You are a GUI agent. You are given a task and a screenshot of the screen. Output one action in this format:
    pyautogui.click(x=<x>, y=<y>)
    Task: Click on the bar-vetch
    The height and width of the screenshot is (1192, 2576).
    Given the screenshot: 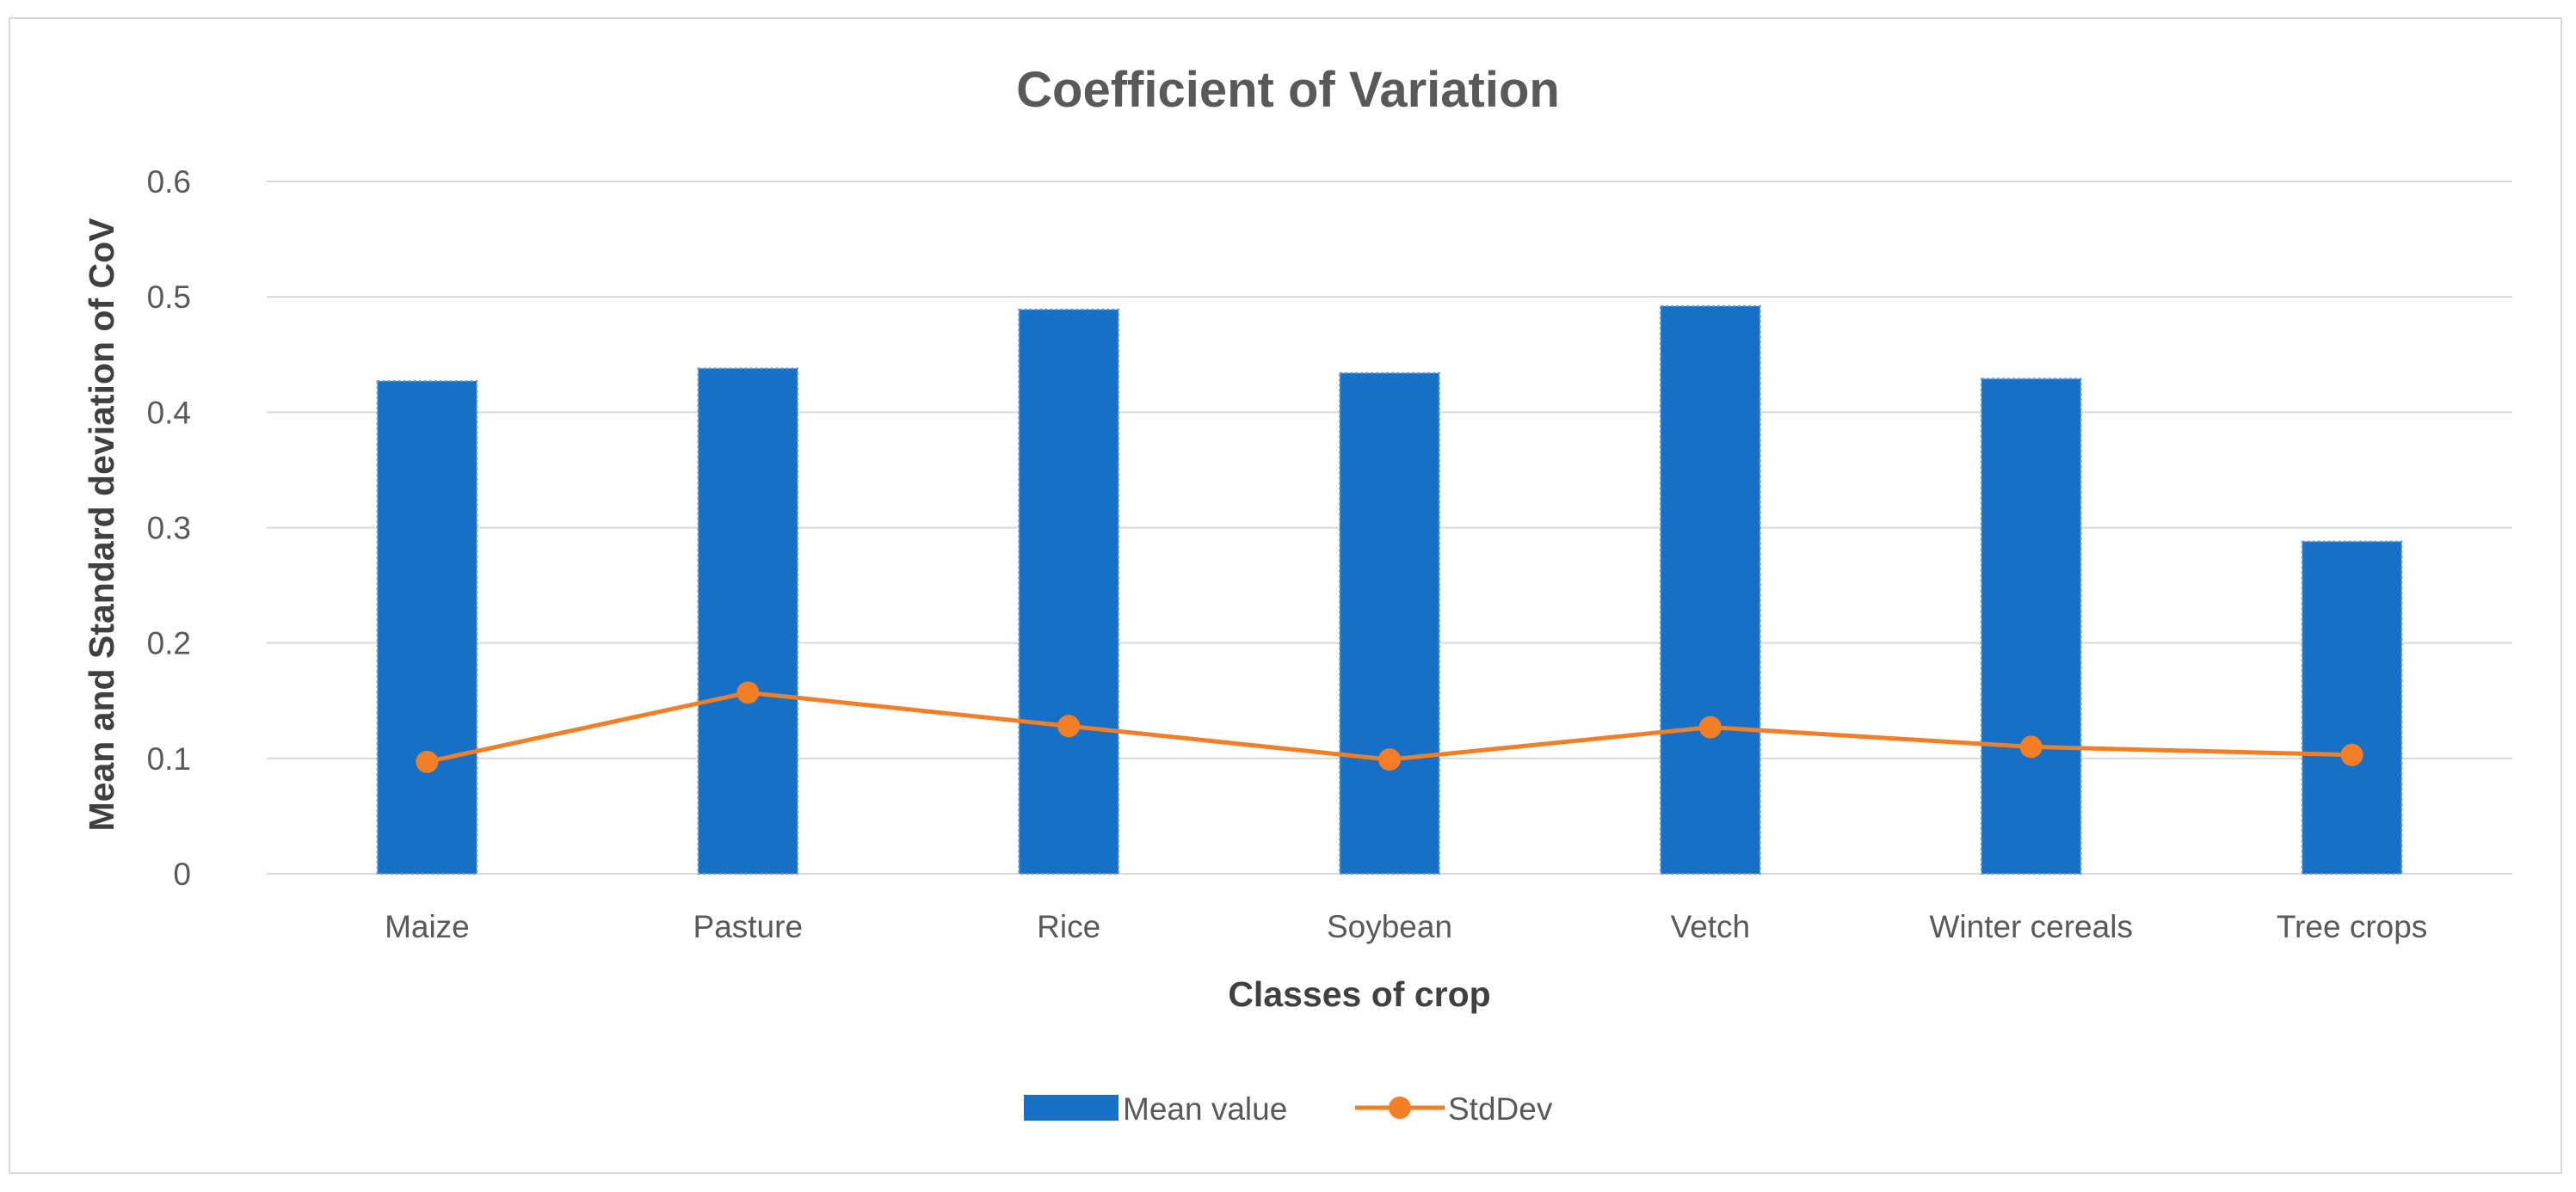 What is the action you would take?
    pyautogui.click(x=1710, y=589)
    